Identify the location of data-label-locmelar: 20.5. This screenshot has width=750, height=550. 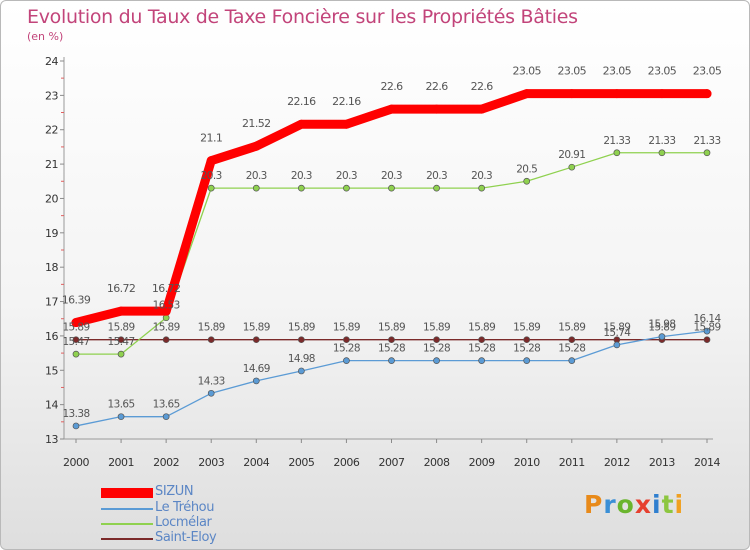
(526, 169).